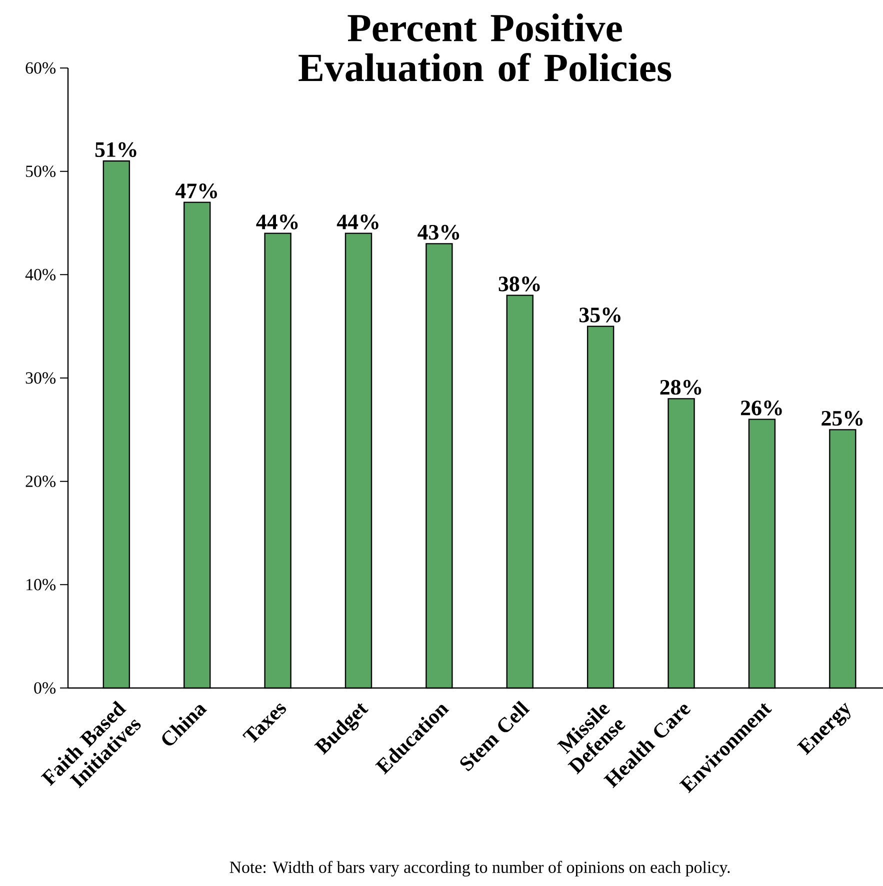 This screenshot has width=883, height=886. I want to click on chart-title: Percent Positive Evaluation of Policies, so click(485, 48).